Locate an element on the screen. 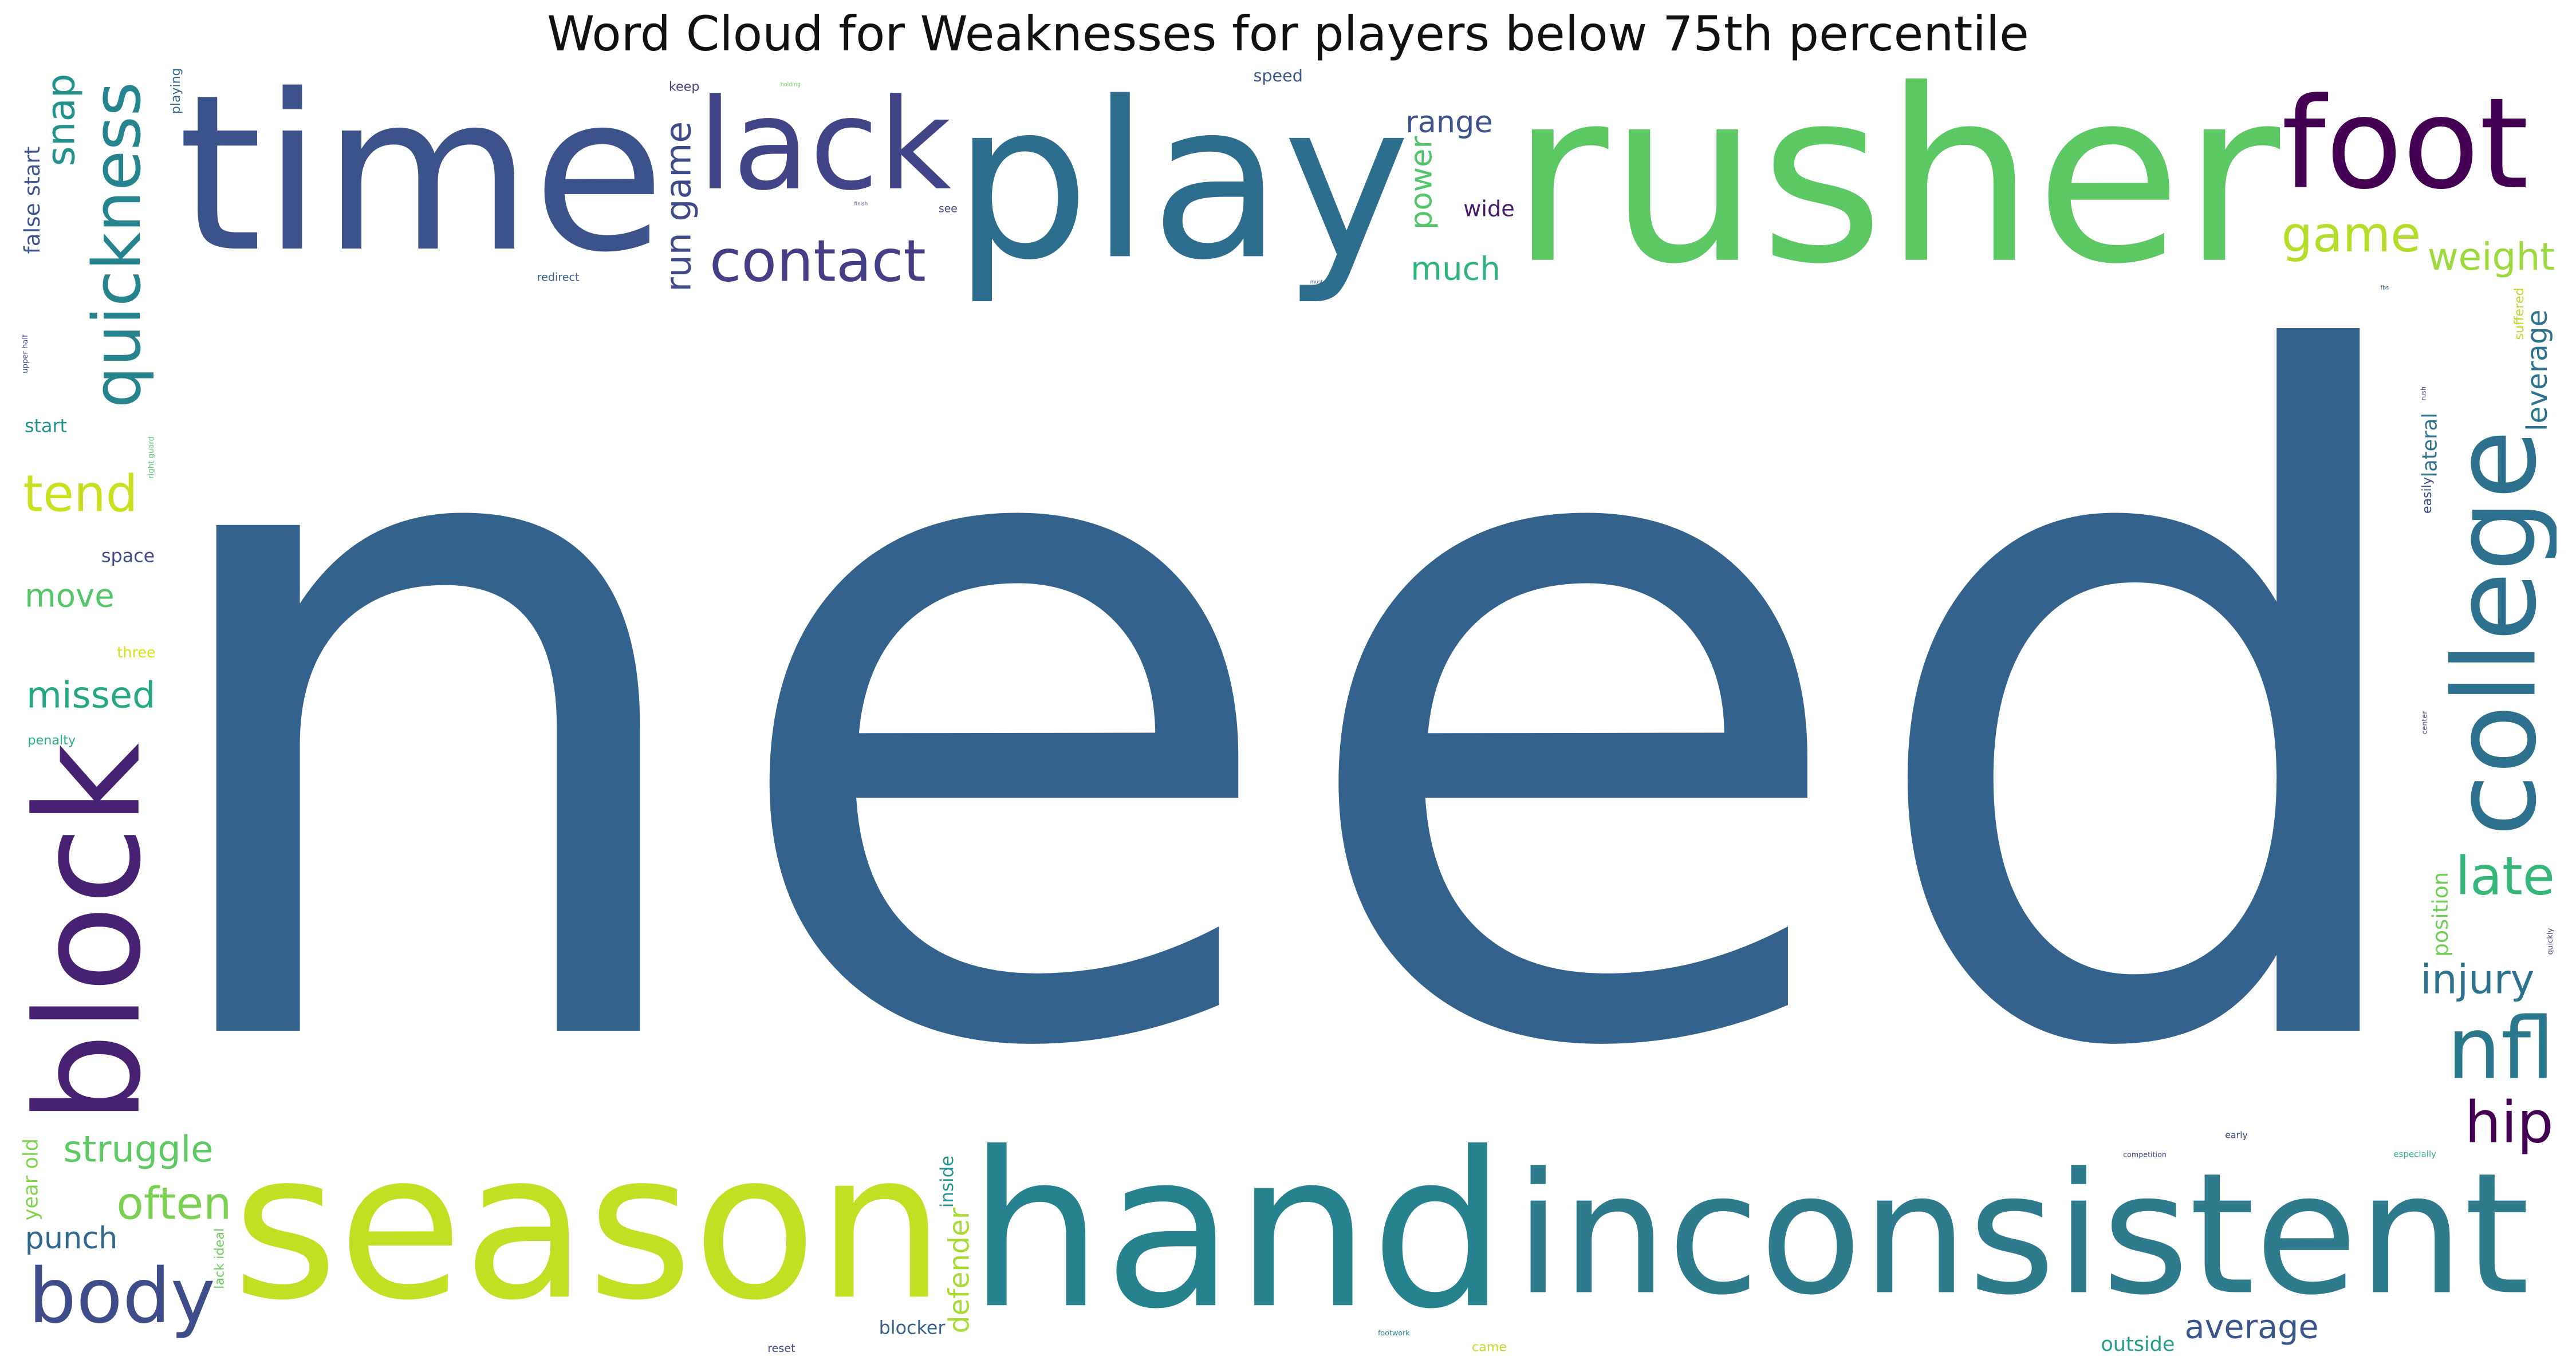 This screenshot has width=2576, height=1356. word-came: came is located at coordinates (1490, 1347).